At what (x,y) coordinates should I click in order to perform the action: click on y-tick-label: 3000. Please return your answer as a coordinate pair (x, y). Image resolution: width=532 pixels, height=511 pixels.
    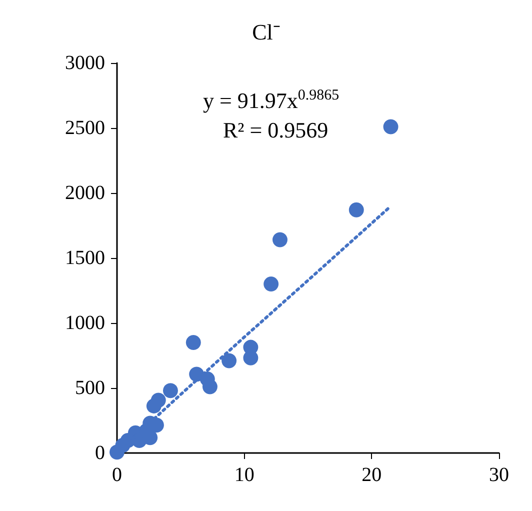
    Looking at the image, I should click on (85, 63).